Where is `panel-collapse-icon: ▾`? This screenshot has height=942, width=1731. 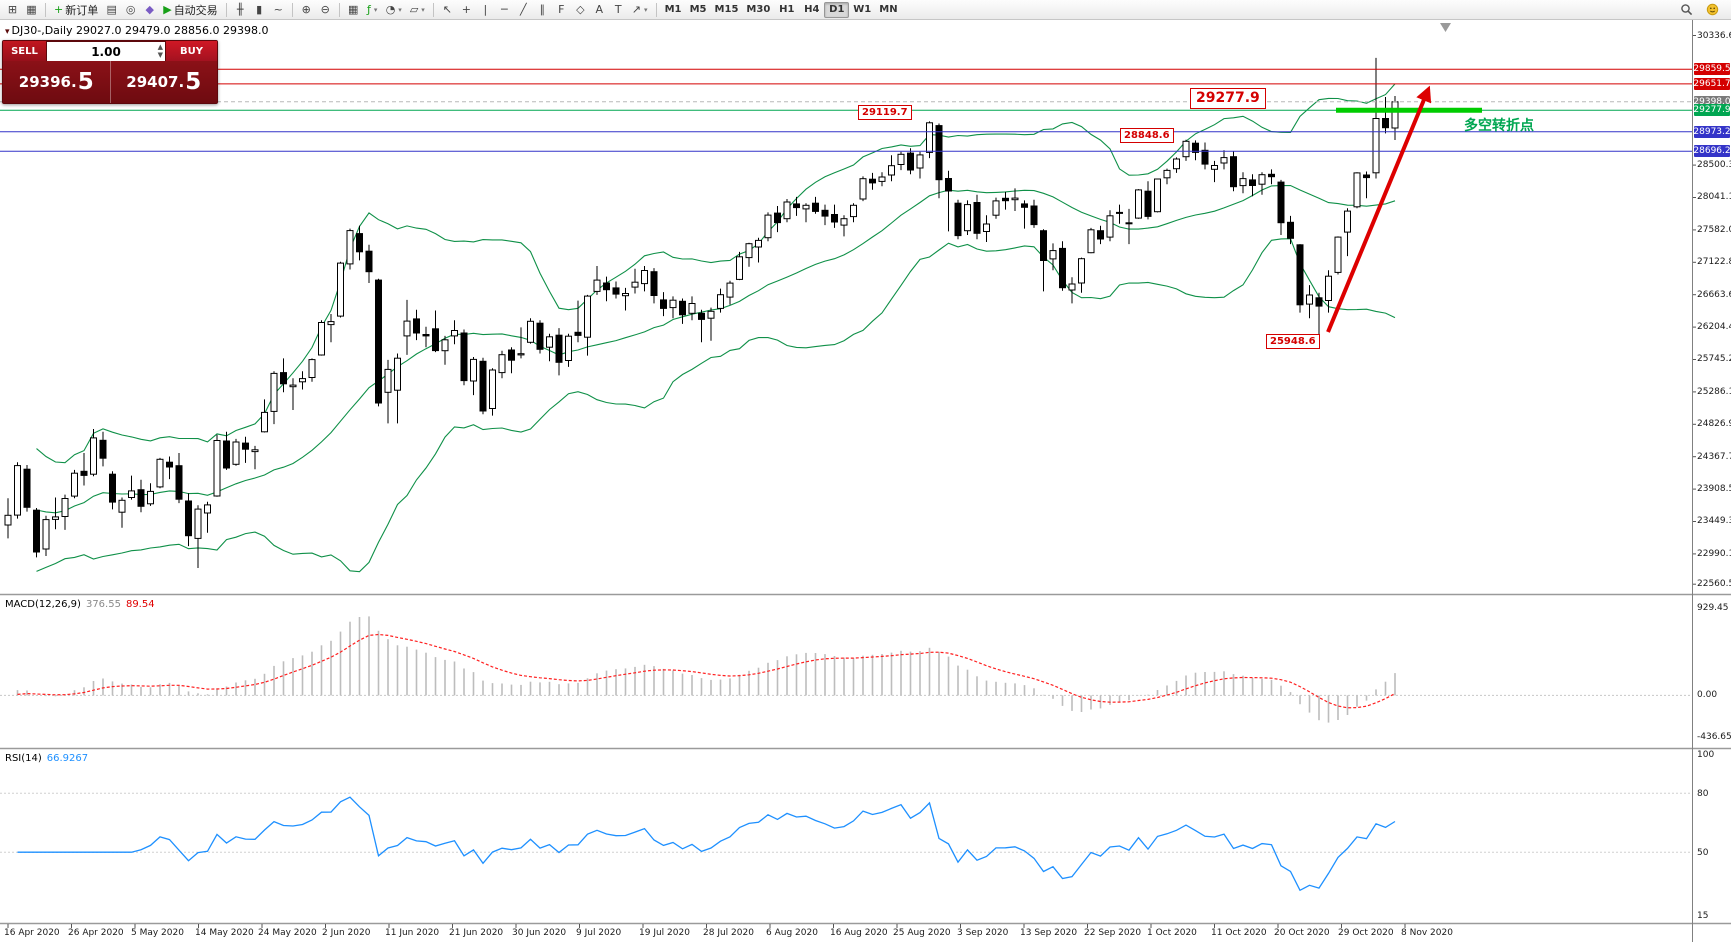
panel-collapse-icon: ▾ is located at coordinates (7, 32).